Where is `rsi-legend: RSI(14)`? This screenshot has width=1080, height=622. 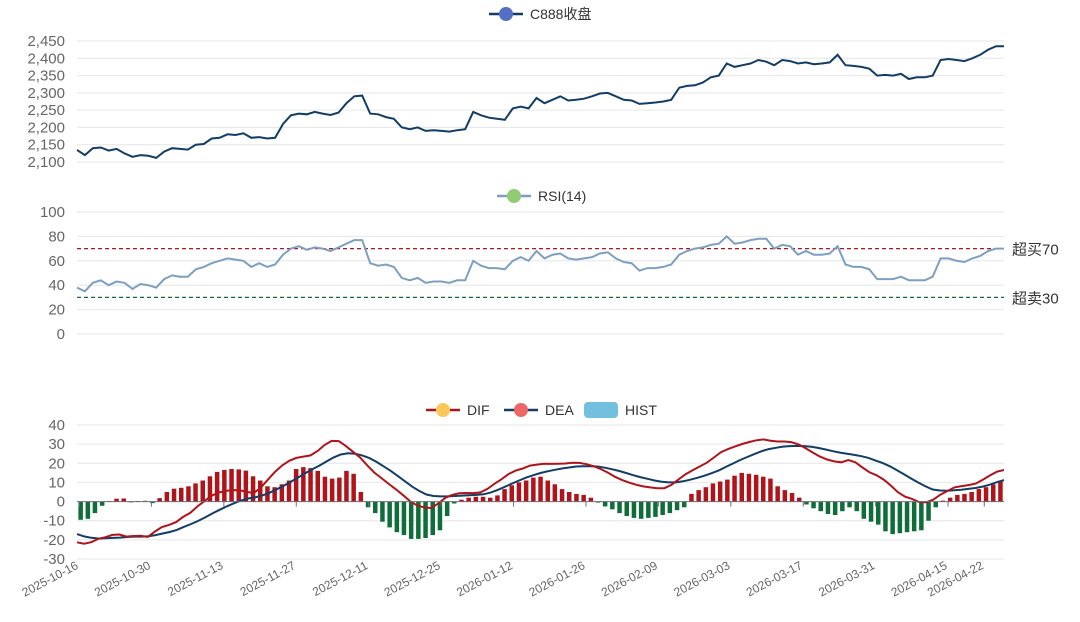
rsi-legend: RSI(14) is located at coordinates (541, 196).